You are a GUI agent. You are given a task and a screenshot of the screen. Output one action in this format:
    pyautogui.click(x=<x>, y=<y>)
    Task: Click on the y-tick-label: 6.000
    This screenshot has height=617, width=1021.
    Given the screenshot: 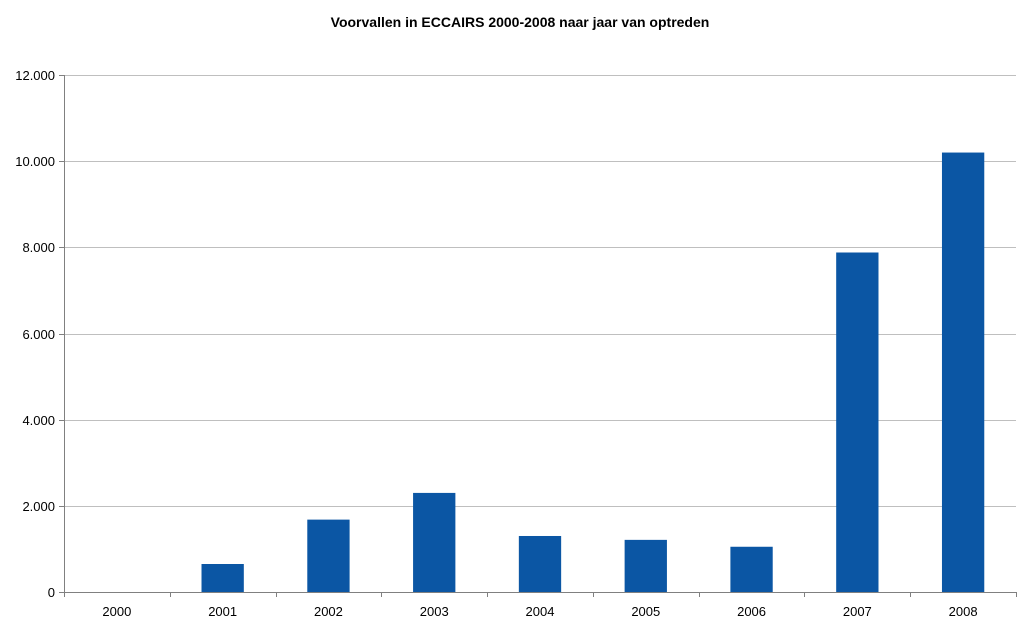 What is the action you would take?
    pyautogui.click(x=38, y=334)
    